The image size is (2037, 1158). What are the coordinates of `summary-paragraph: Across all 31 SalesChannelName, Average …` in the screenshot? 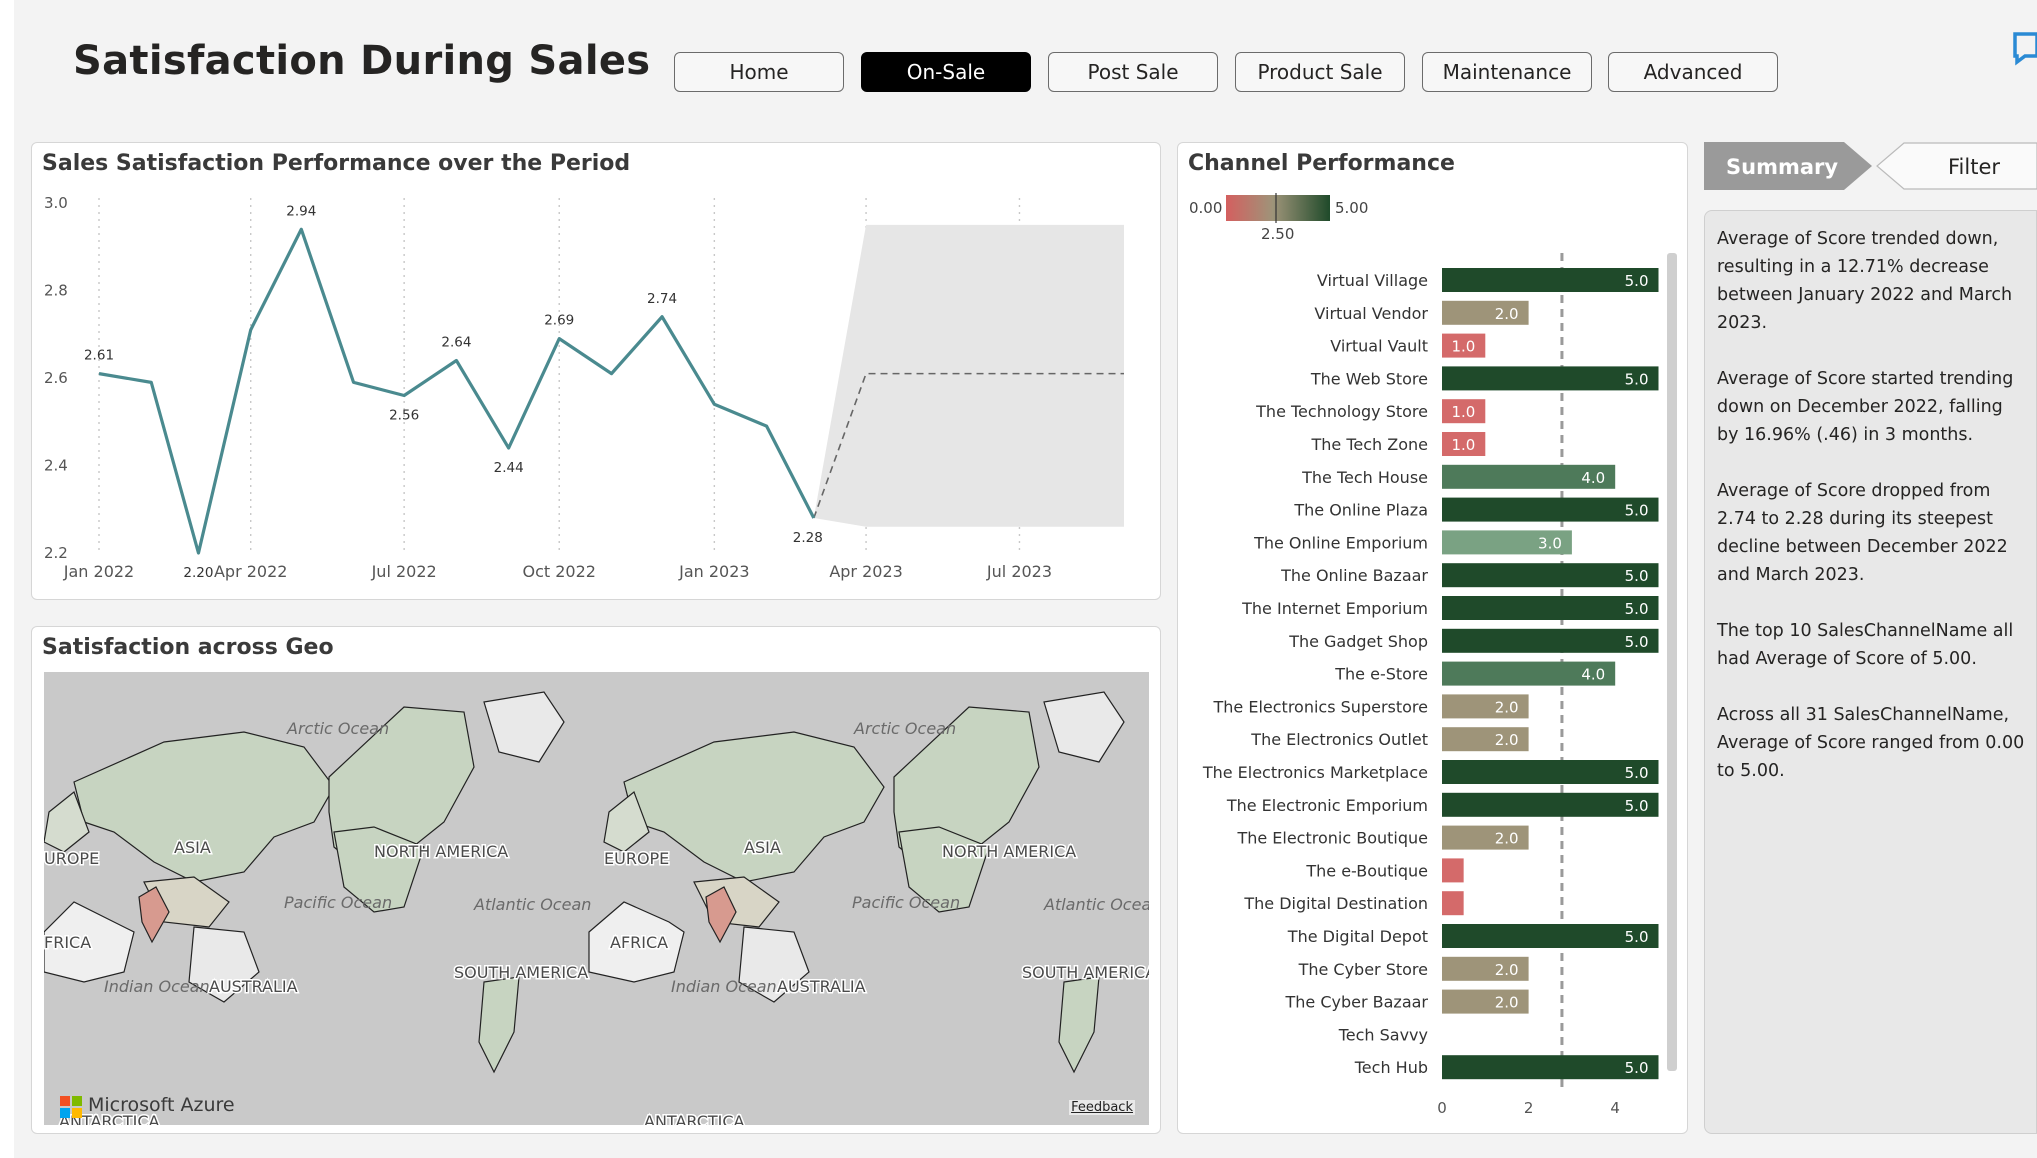 It's located at (1871, 743).